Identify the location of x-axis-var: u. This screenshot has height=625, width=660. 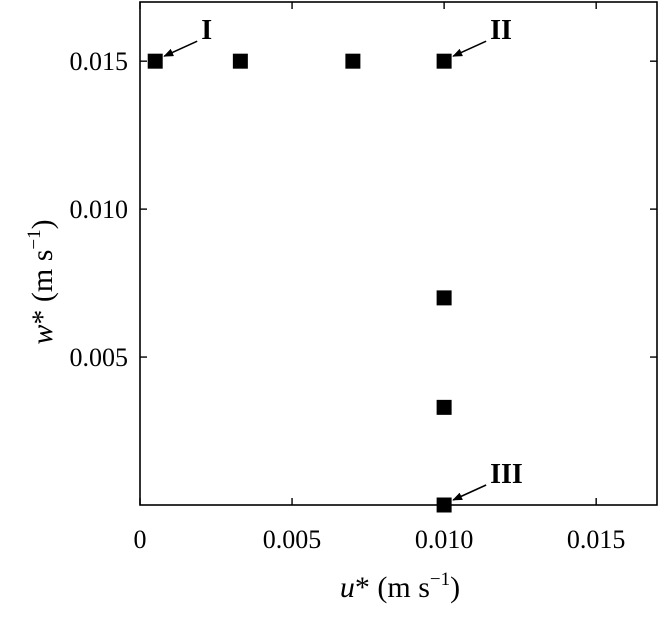
(347, 587).